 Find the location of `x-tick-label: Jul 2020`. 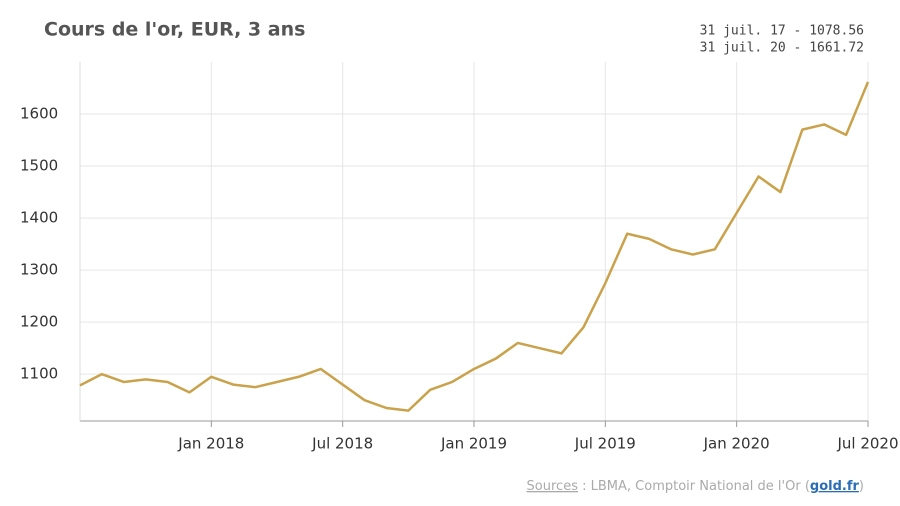

x-tick-label: Jul 2020 is located at coordinates (867, 444).